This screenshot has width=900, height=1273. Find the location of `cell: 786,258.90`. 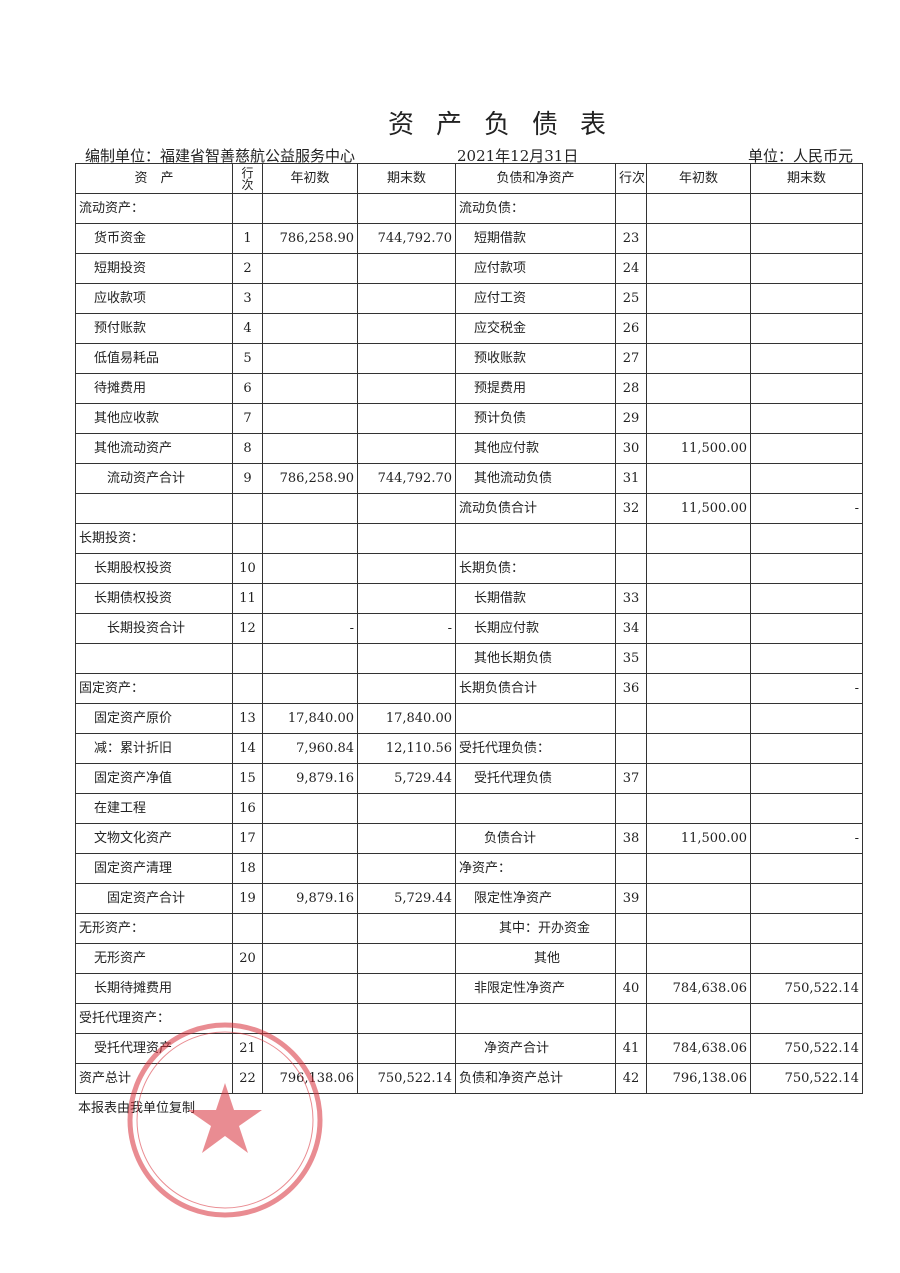

cell: 786,258.90 is located at coordinates (310, 478).